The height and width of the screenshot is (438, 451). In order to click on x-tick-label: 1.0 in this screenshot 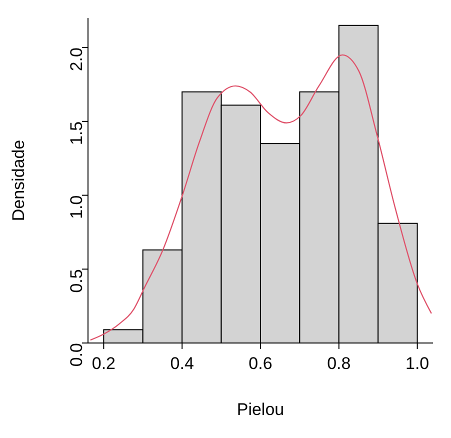, I will do `click(418, 364)`.